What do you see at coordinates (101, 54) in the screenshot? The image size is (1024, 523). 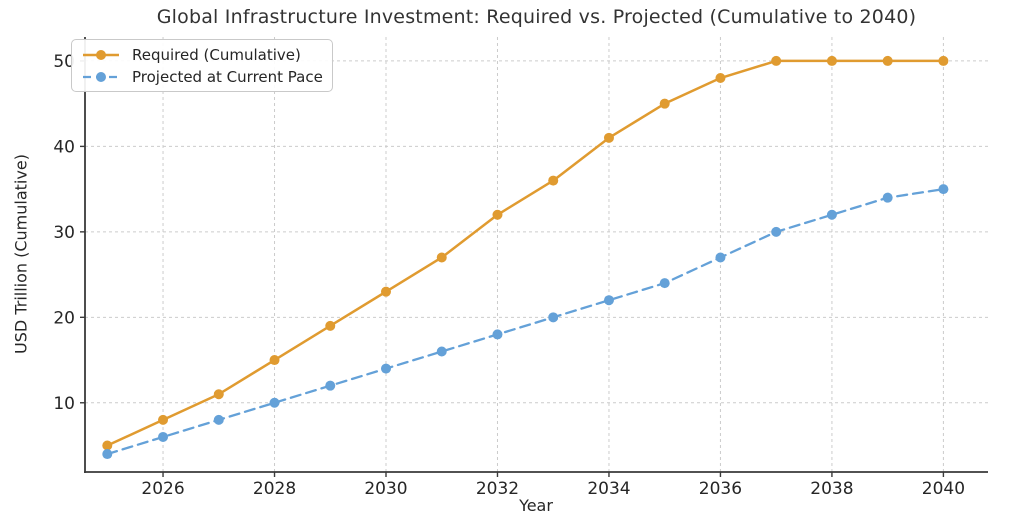 I see `required-line-sample-icon` at bounding box center [101, 54].